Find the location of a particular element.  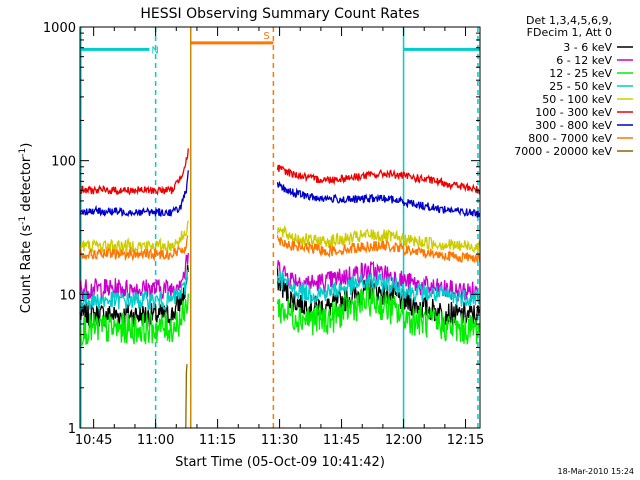

x-tick-label: 12:15 is located at coordinates (465, 440).